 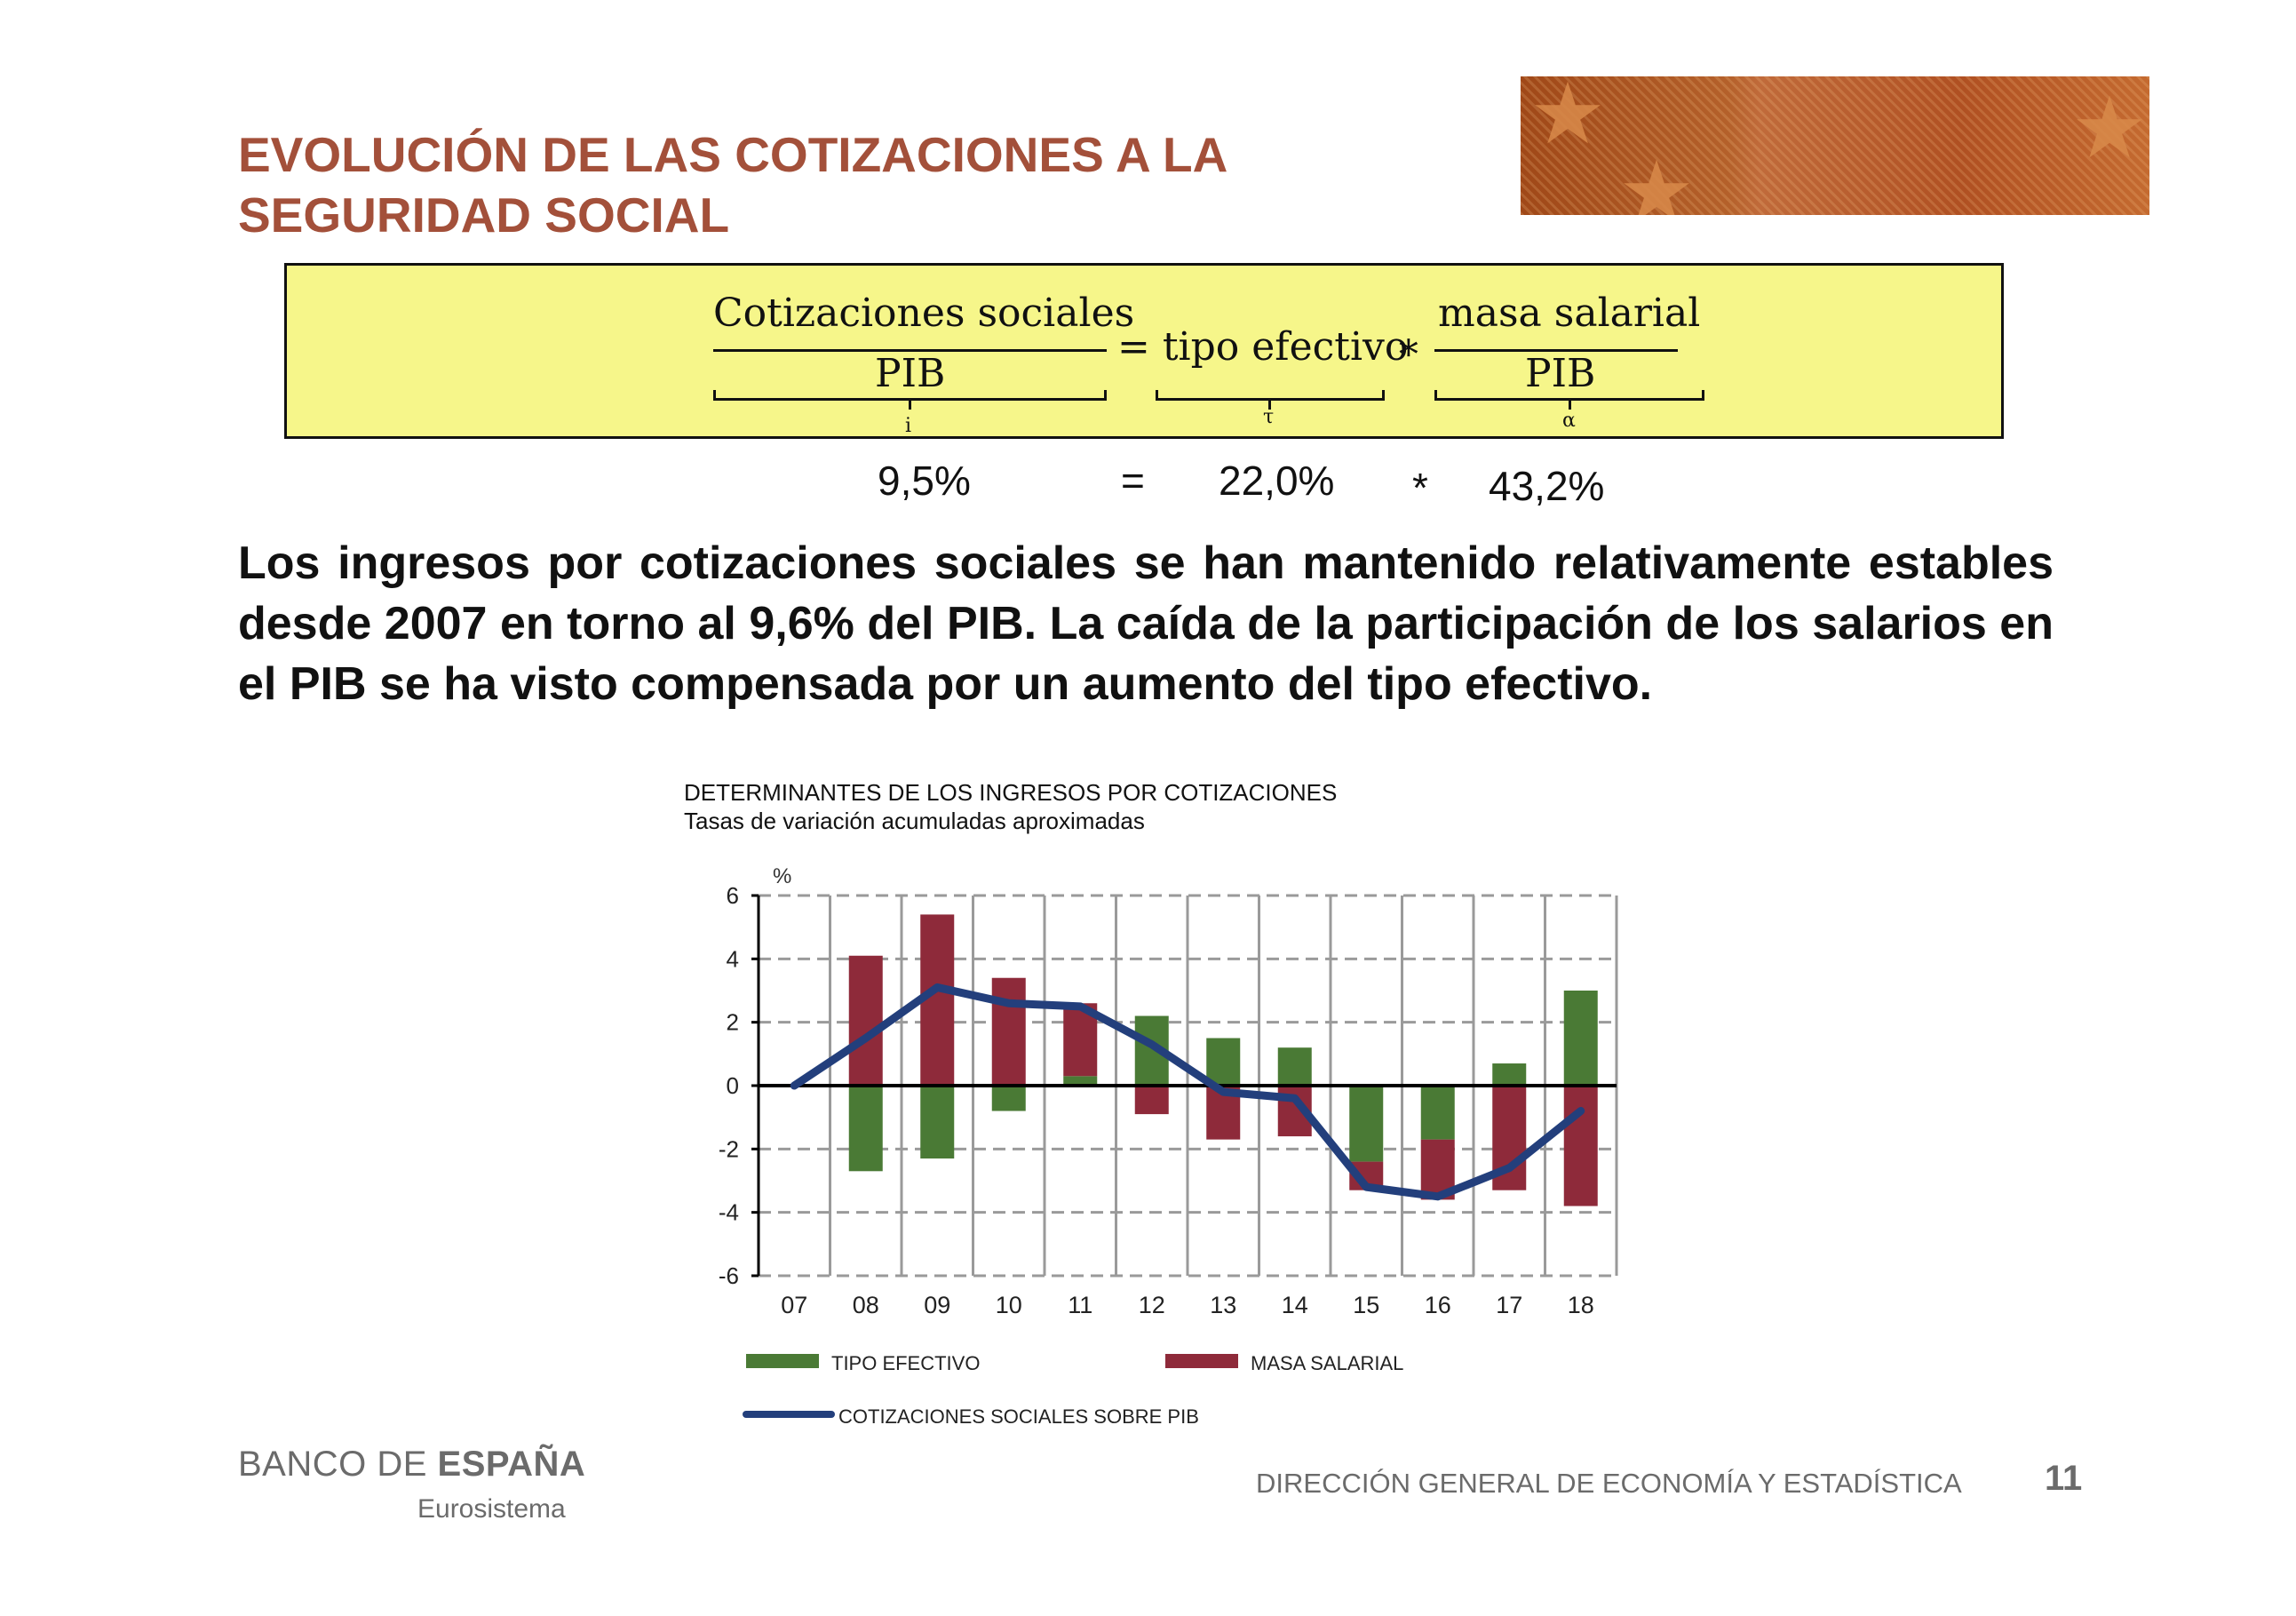 What do you see at coordinates (1581, 1305) in the screenshot?
I see `x-tick-label: 18` at bounding box center [1581, 1305].